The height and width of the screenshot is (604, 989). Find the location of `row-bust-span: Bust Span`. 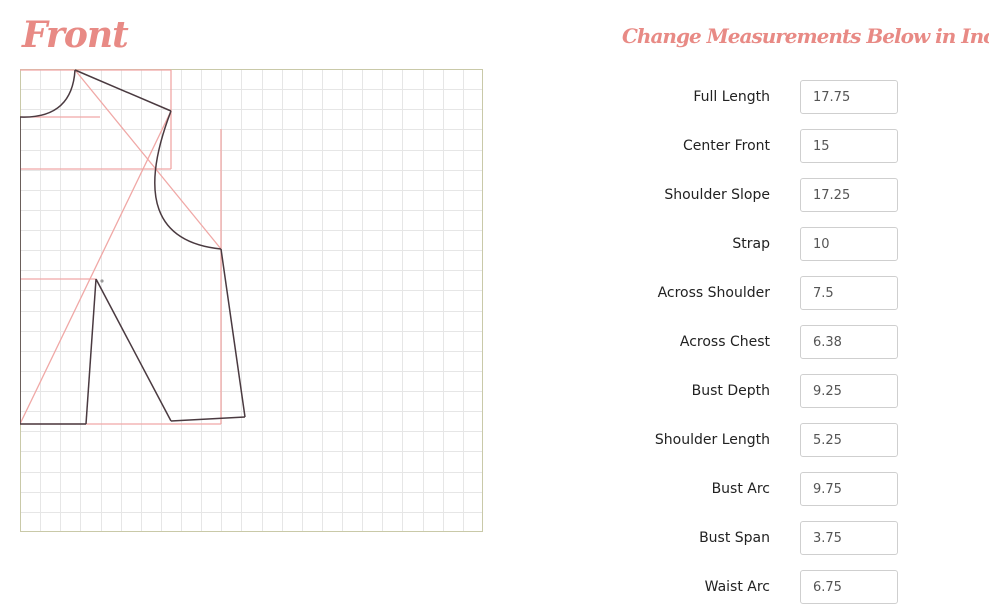

row-bust-span: Bust Span is located at coordinates (794, 538).